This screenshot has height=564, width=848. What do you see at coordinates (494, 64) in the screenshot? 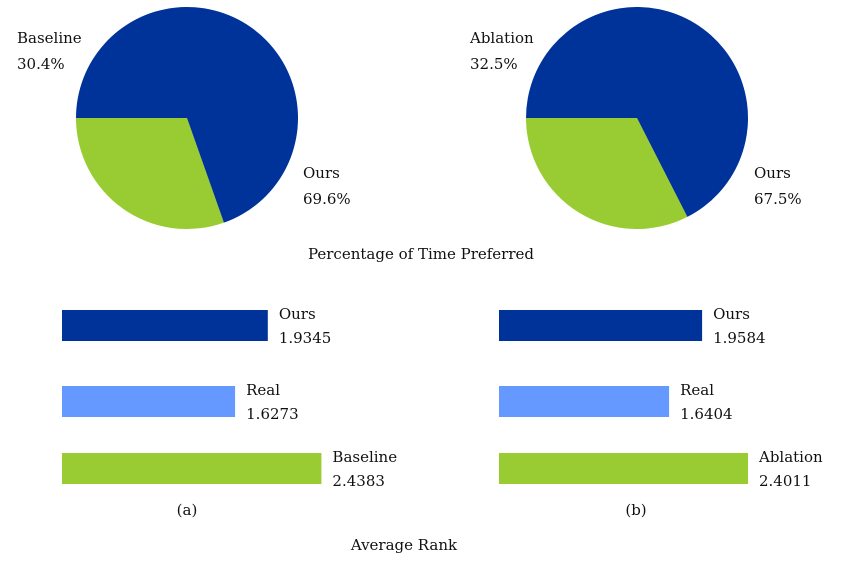
I see `pie-value-ablation: 32.5%` at bounding box center [494, 64].